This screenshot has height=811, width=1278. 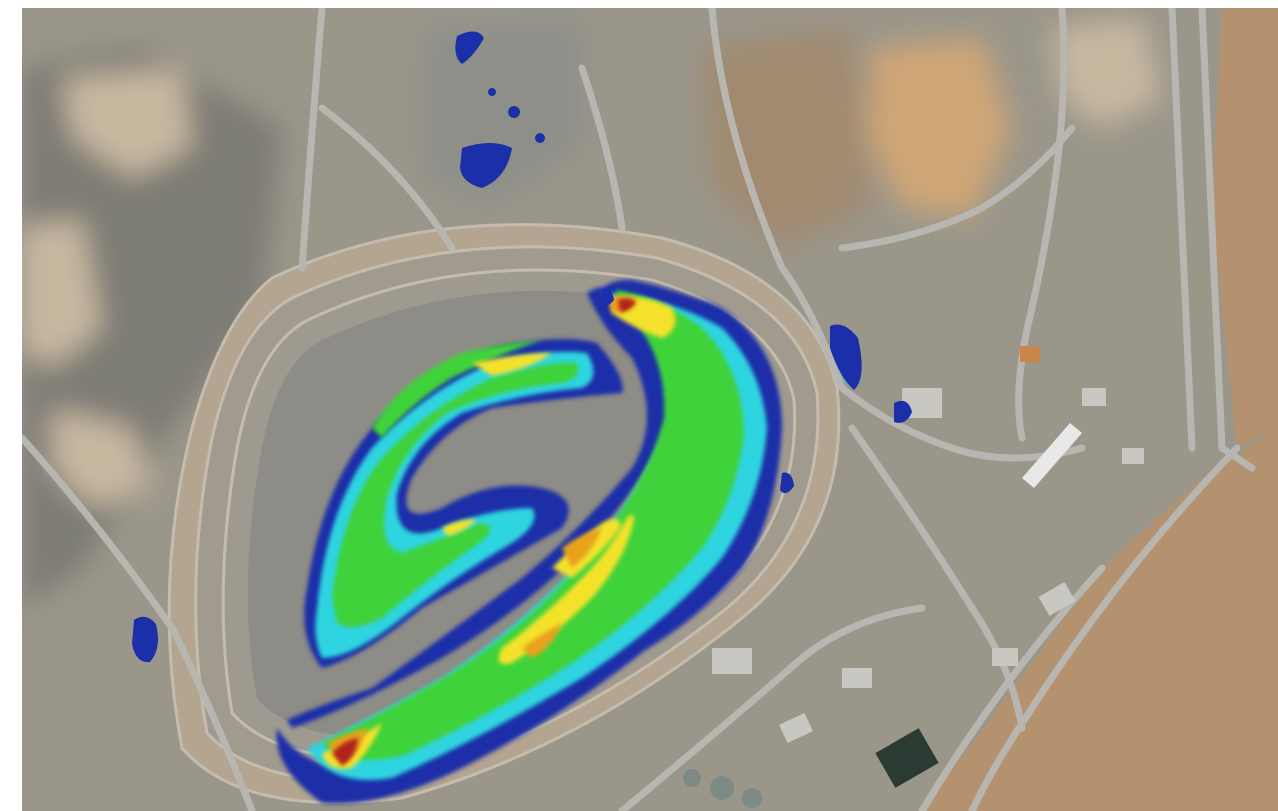 I want to click on facility-buildings, so click(x=928, y=565).